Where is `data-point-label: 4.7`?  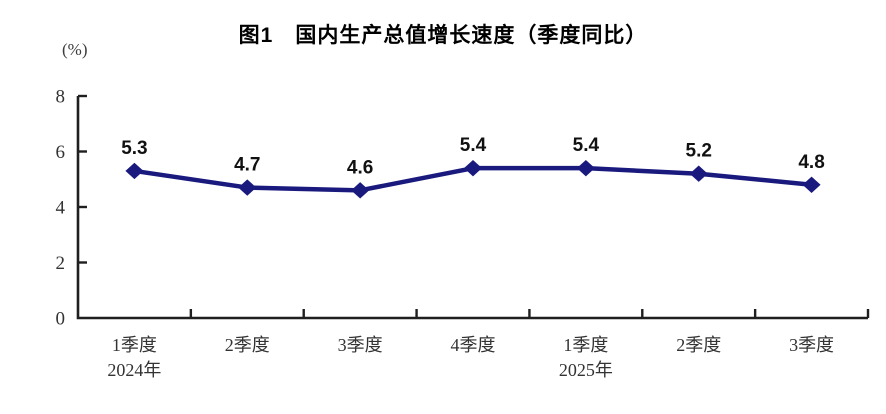
data-point-label: 4.7 is located at coordinates (247, 165).